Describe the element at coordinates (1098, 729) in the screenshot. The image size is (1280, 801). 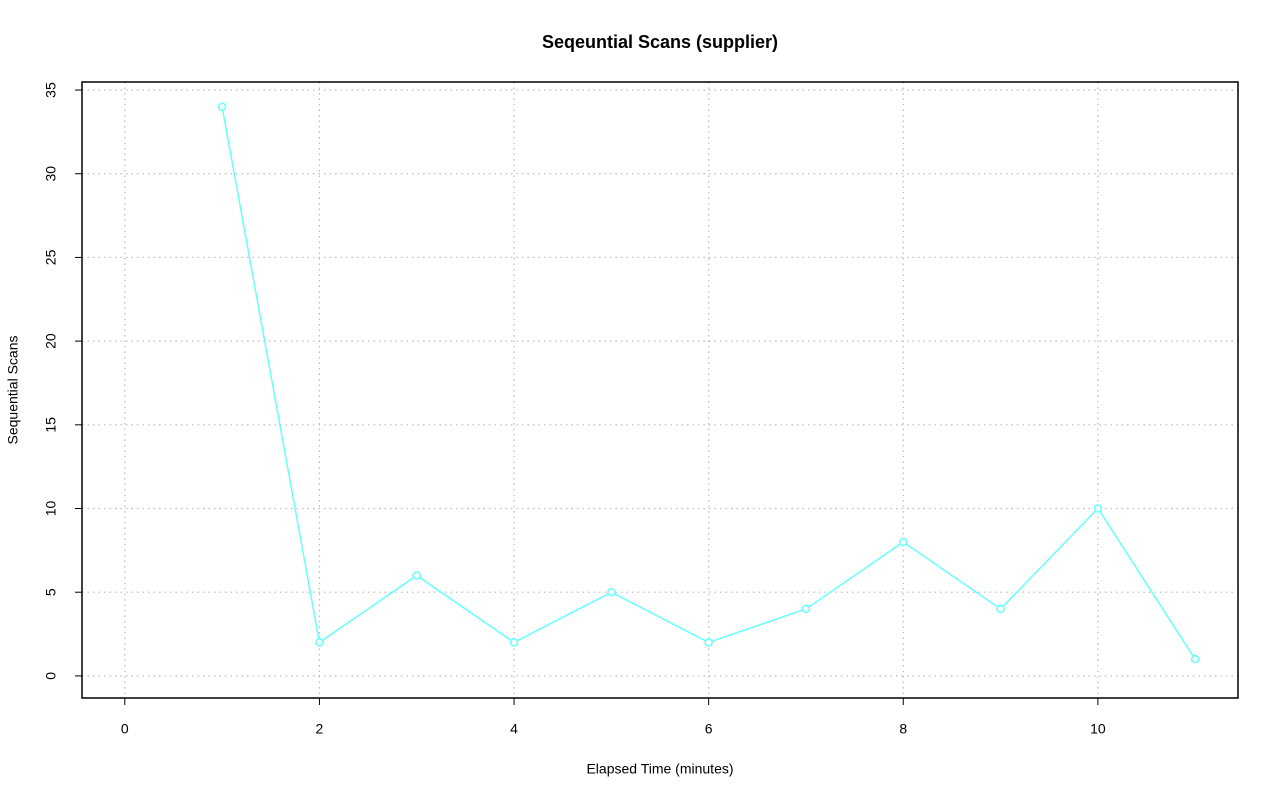
I see `x-tick-label: 10` at that location.